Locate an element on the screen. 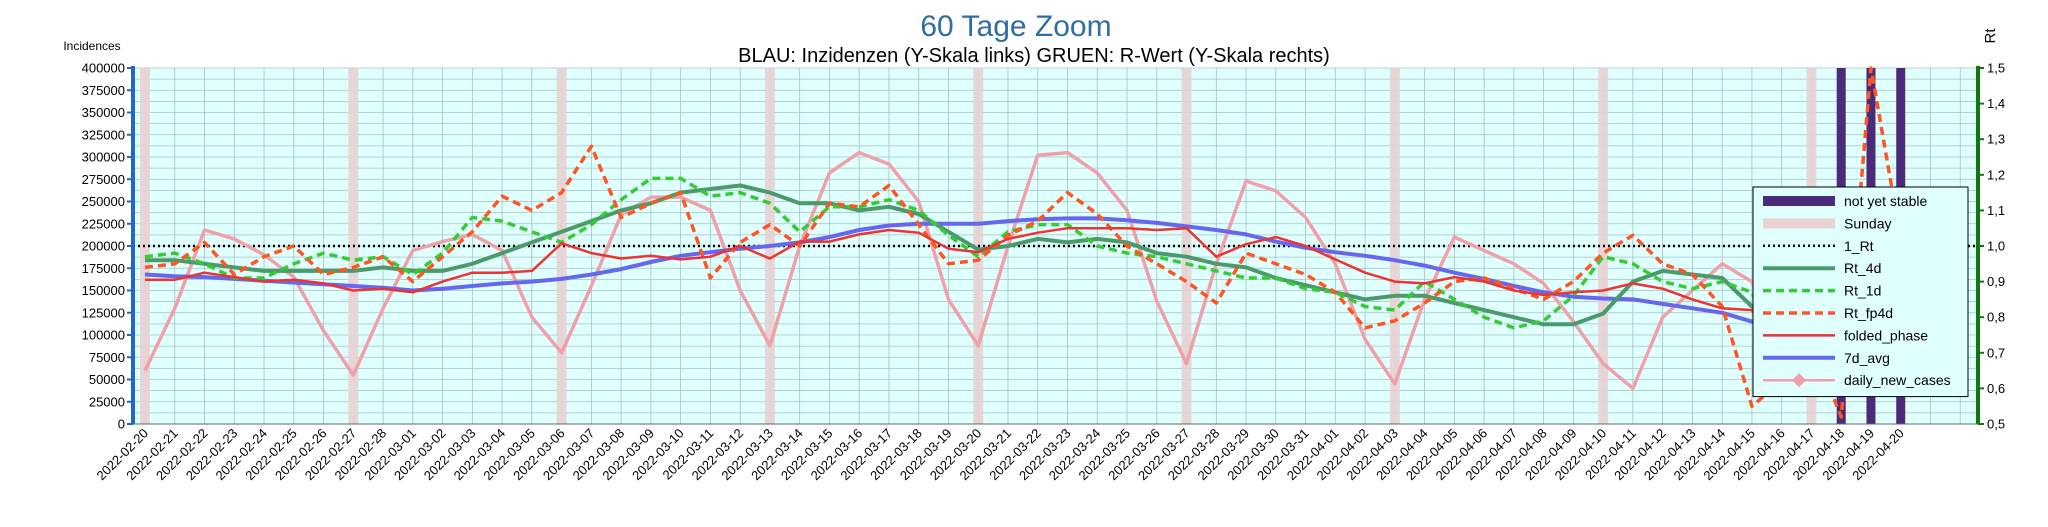  y-tick-label: 50000 is located at coordinates (107, 379).